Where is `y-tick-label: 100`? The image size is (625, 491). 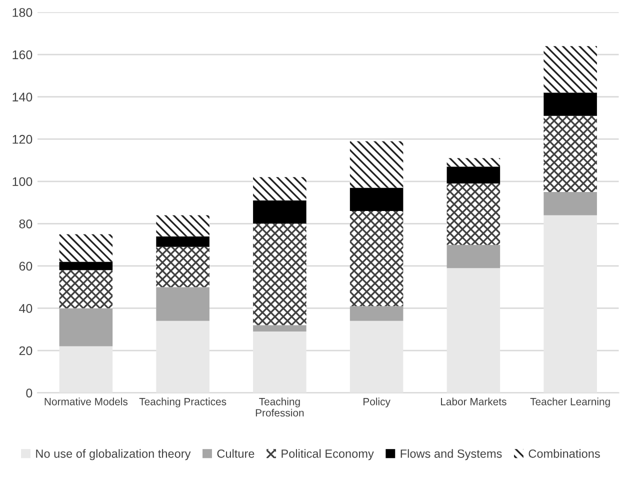
y-tick-label: 100 is located at coordinates (22, 181).